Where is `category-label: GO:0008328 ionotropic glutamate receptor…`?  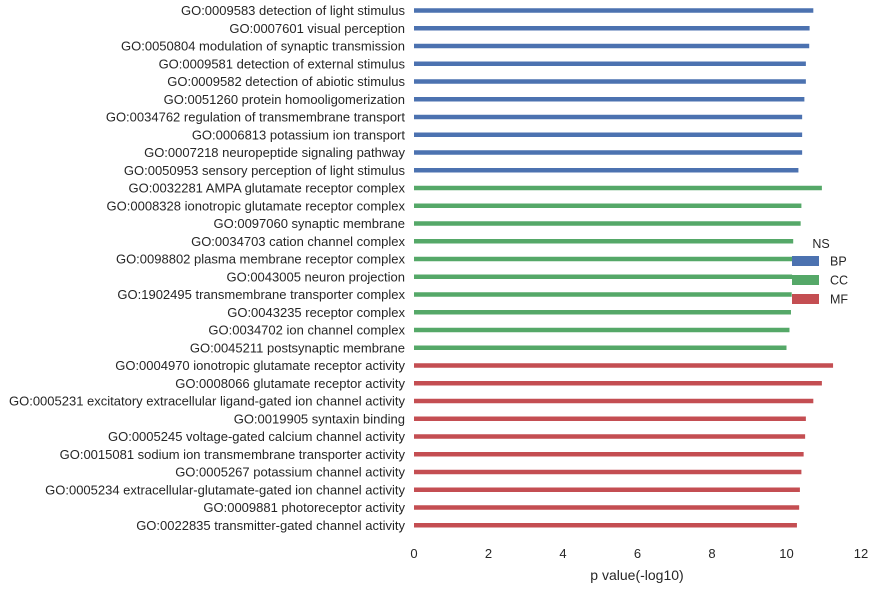
category-label: GO:0008328 ionotropic glutamate receptor… is located at coordinates (256, 205).